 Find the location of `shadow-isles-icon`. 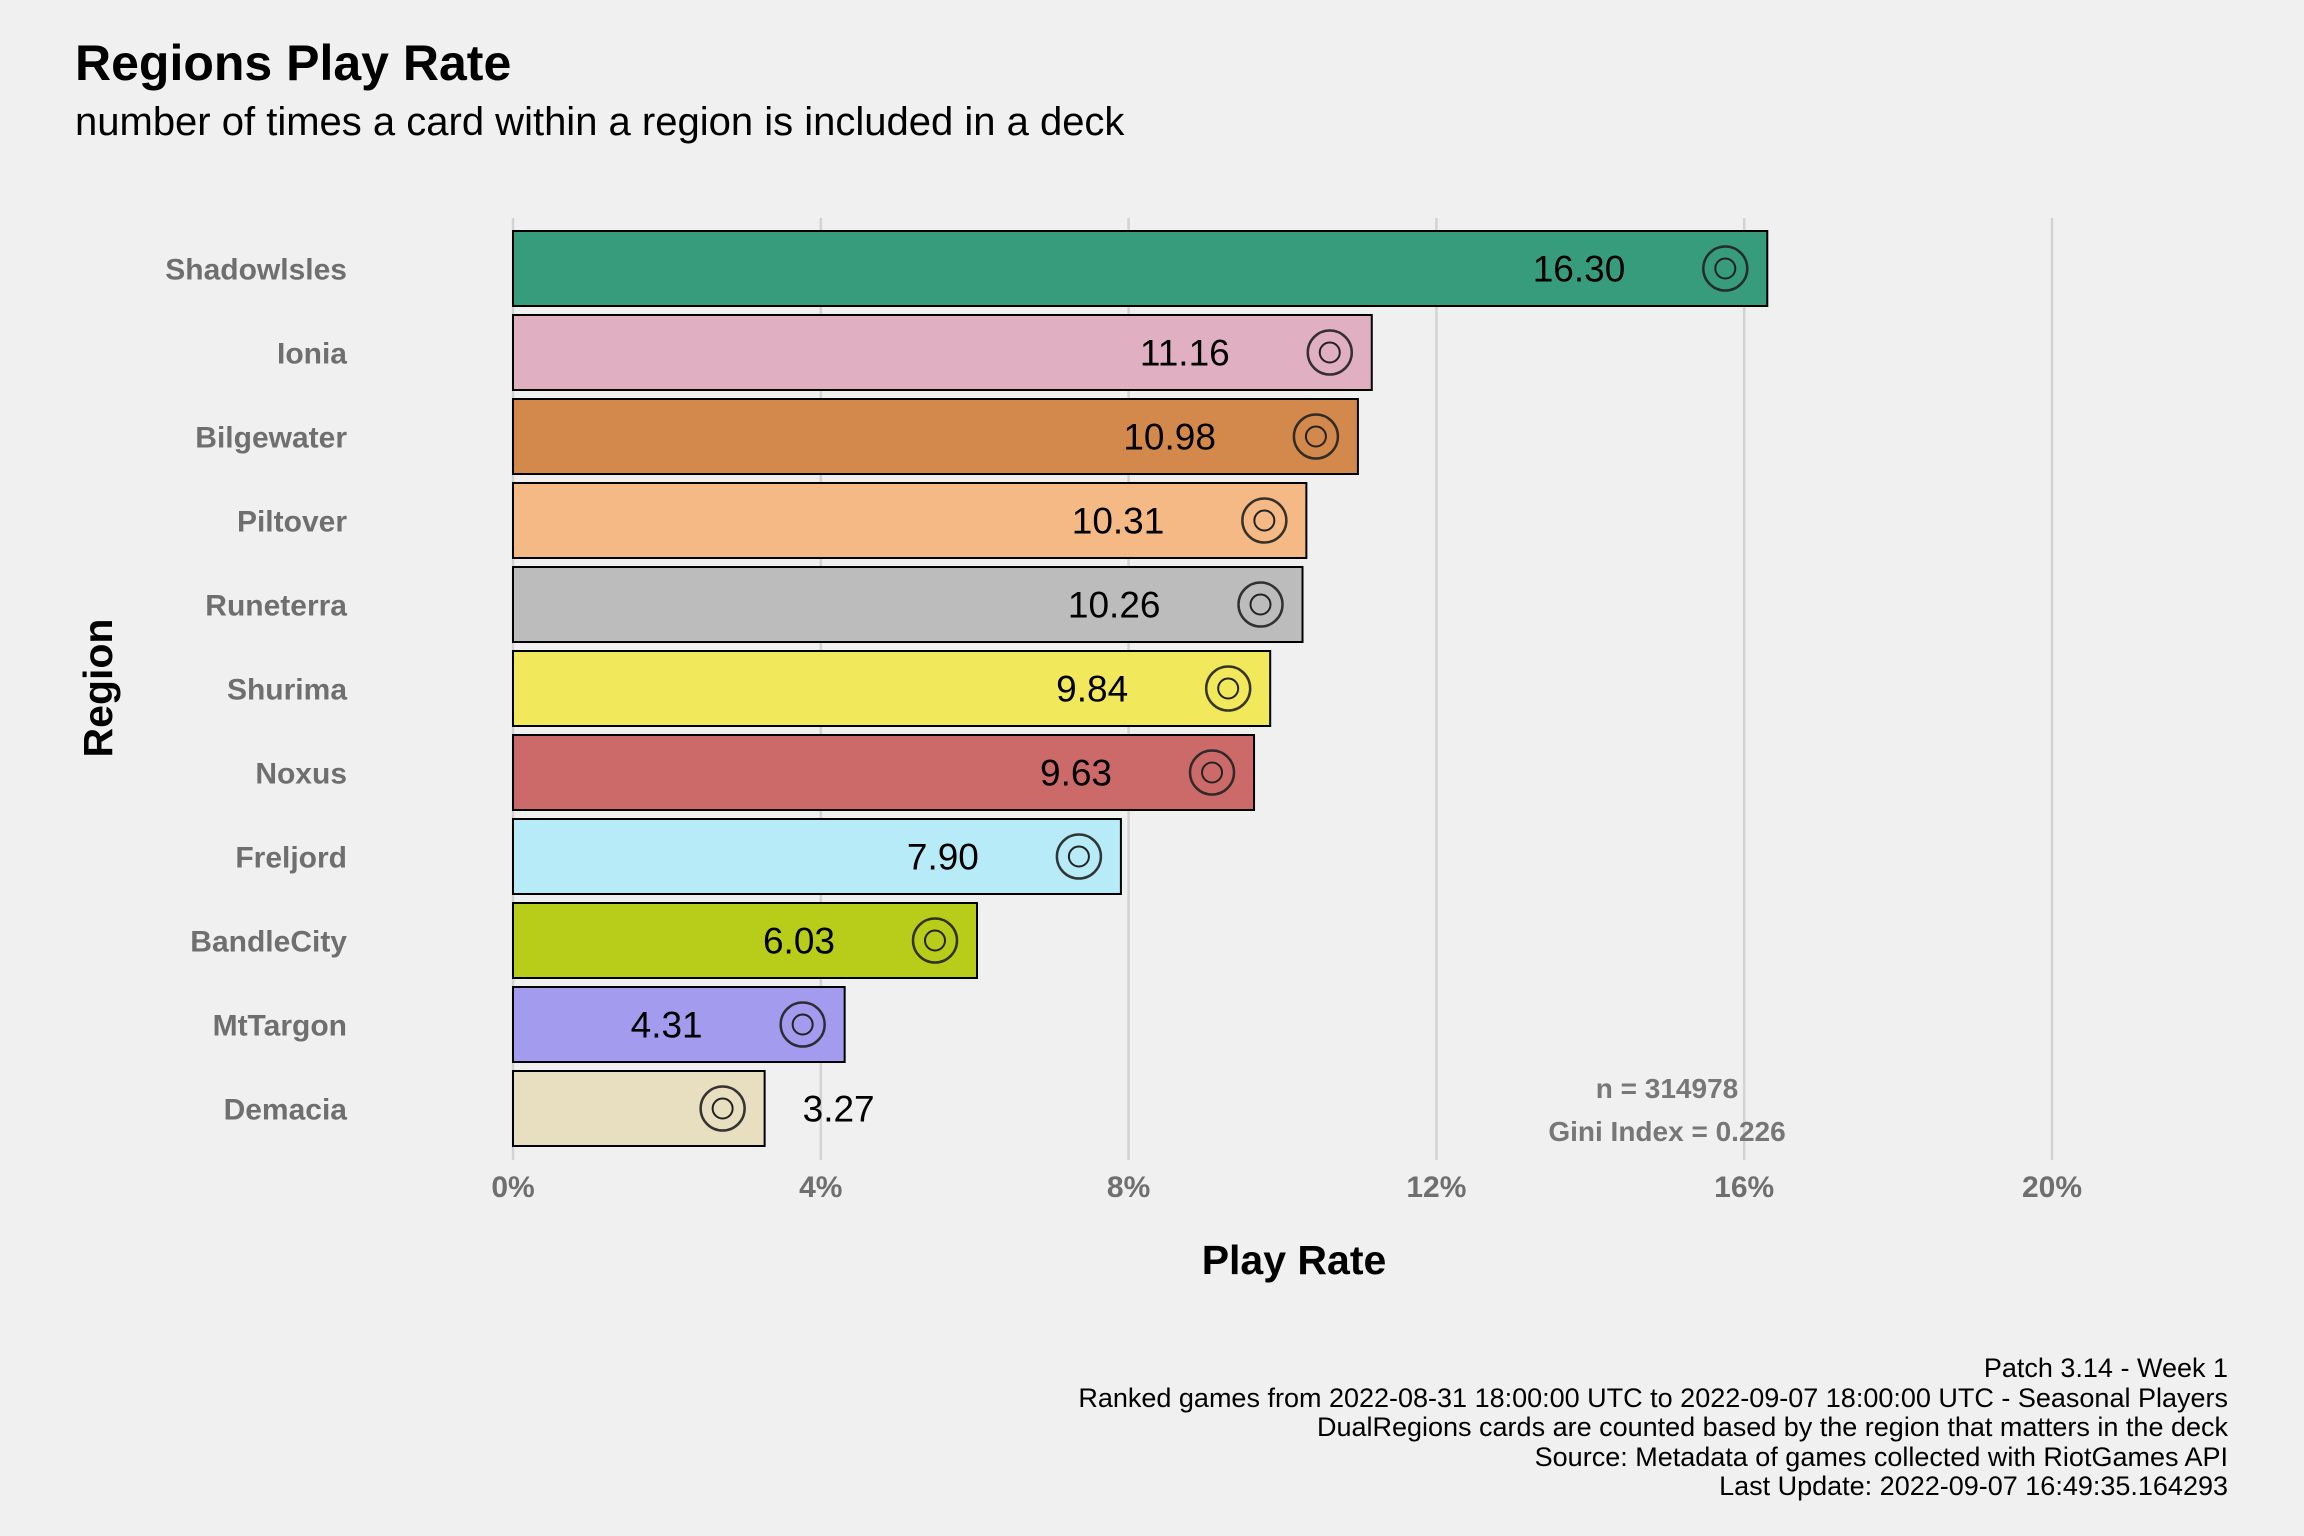

shadow-isles-icon is located at coordinates (1725, 268).